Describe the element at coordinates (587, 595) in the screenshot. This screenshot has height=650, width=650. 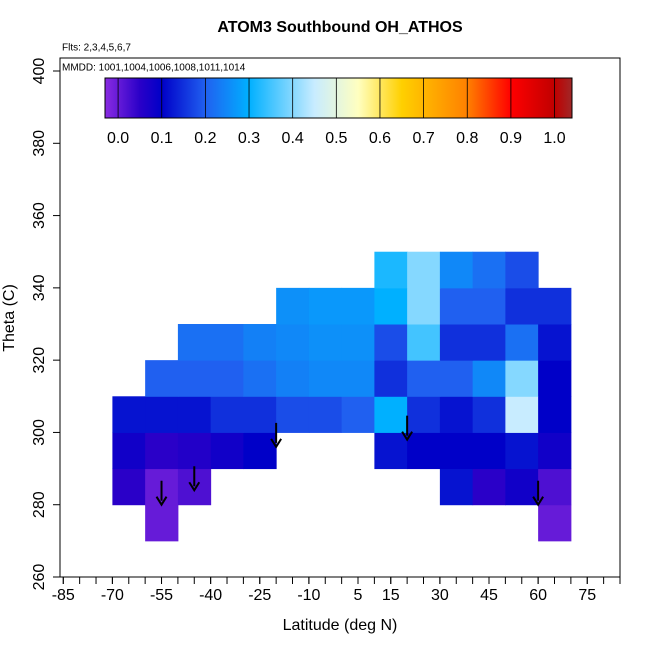
I see `x-tick-label: 75` at that location.